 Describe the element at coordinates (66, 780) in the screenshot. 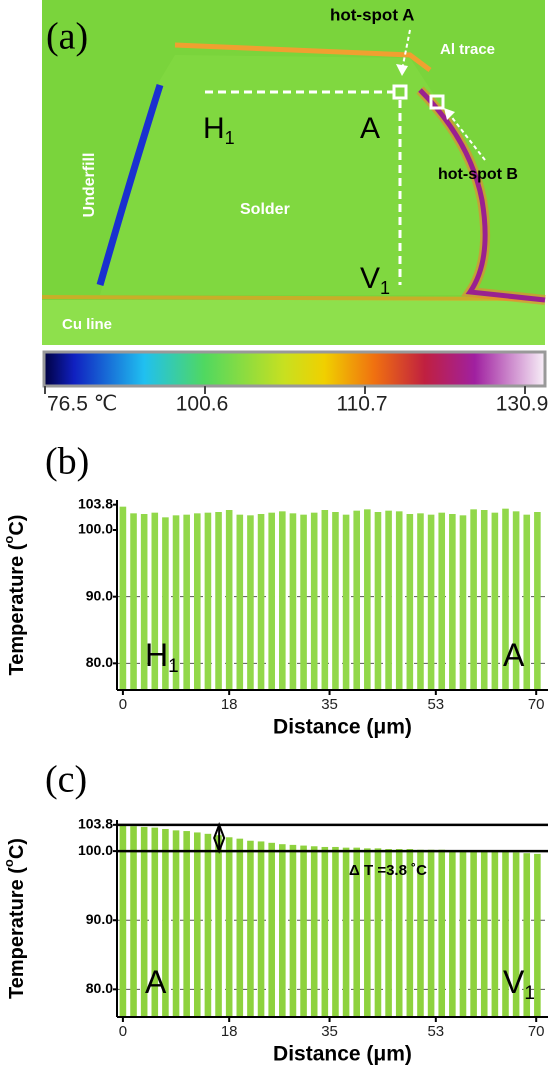

I see `panel-label: (c)` at that location.